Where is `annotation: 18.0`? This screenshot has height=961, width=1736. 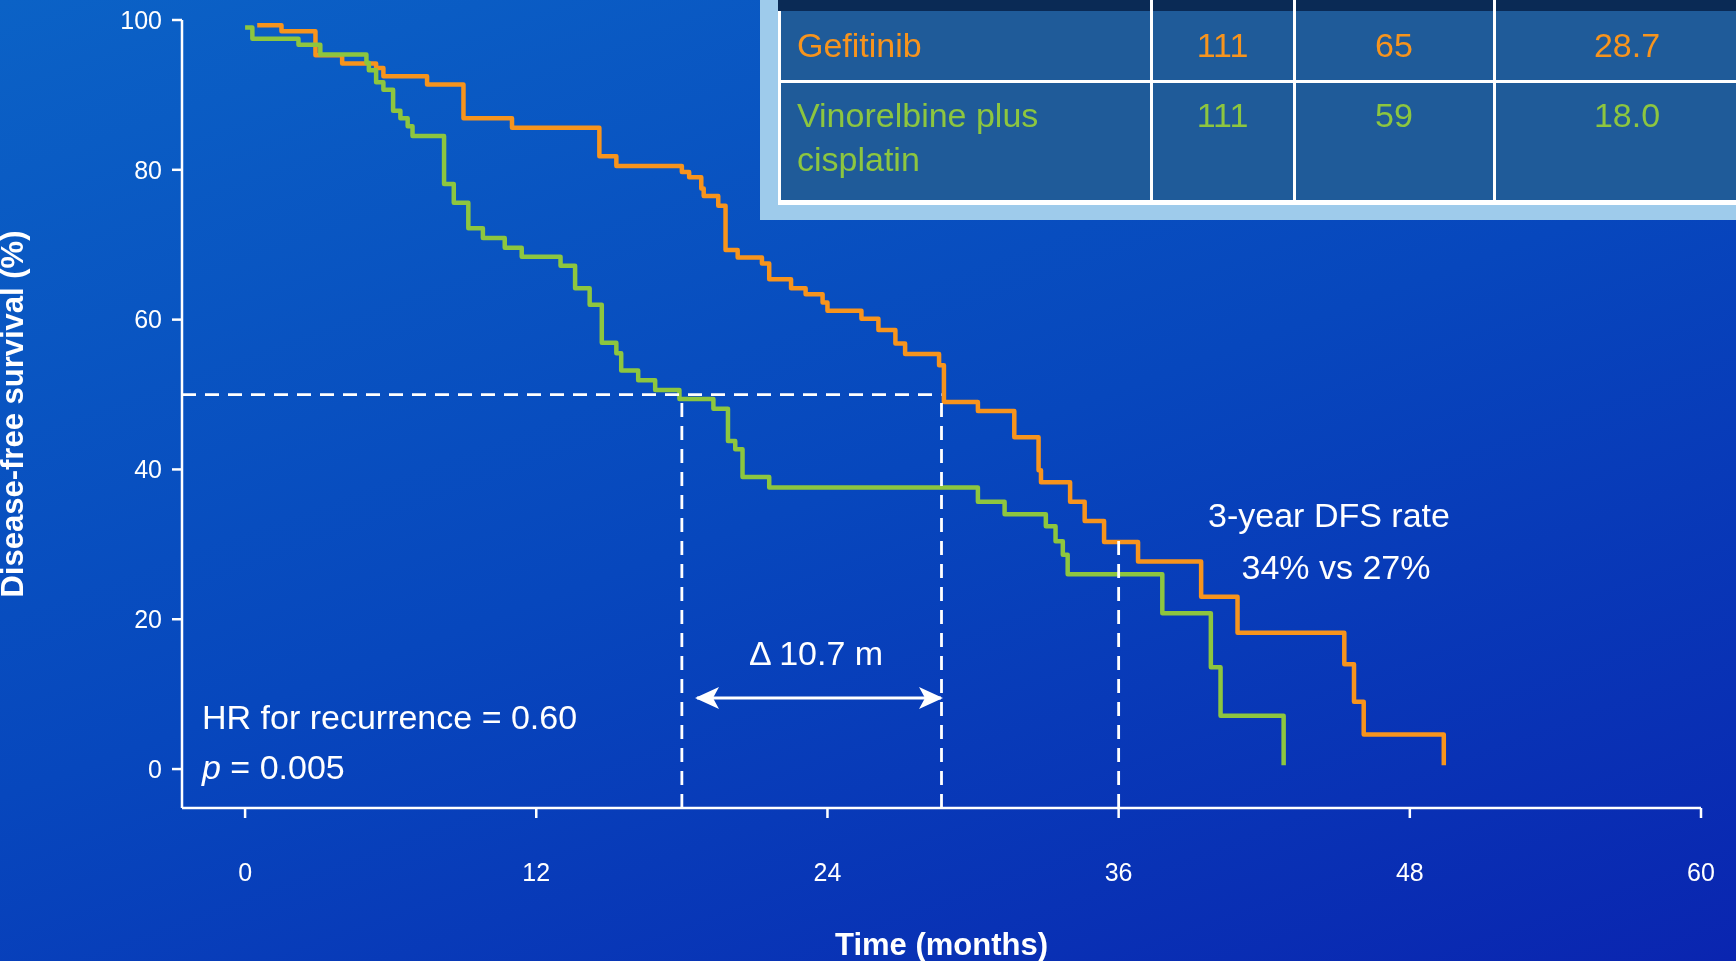 annotation: 18.0 is located at coordinates (1627, 115).